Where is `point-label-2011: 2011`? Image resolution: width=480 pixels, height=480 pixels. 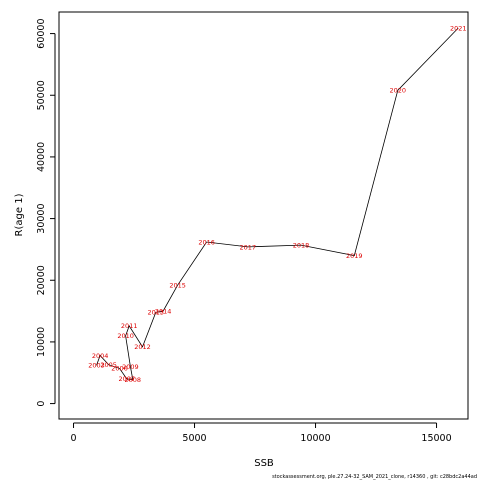 point-label-2011: 2011 is located at coordinates (129, 326).